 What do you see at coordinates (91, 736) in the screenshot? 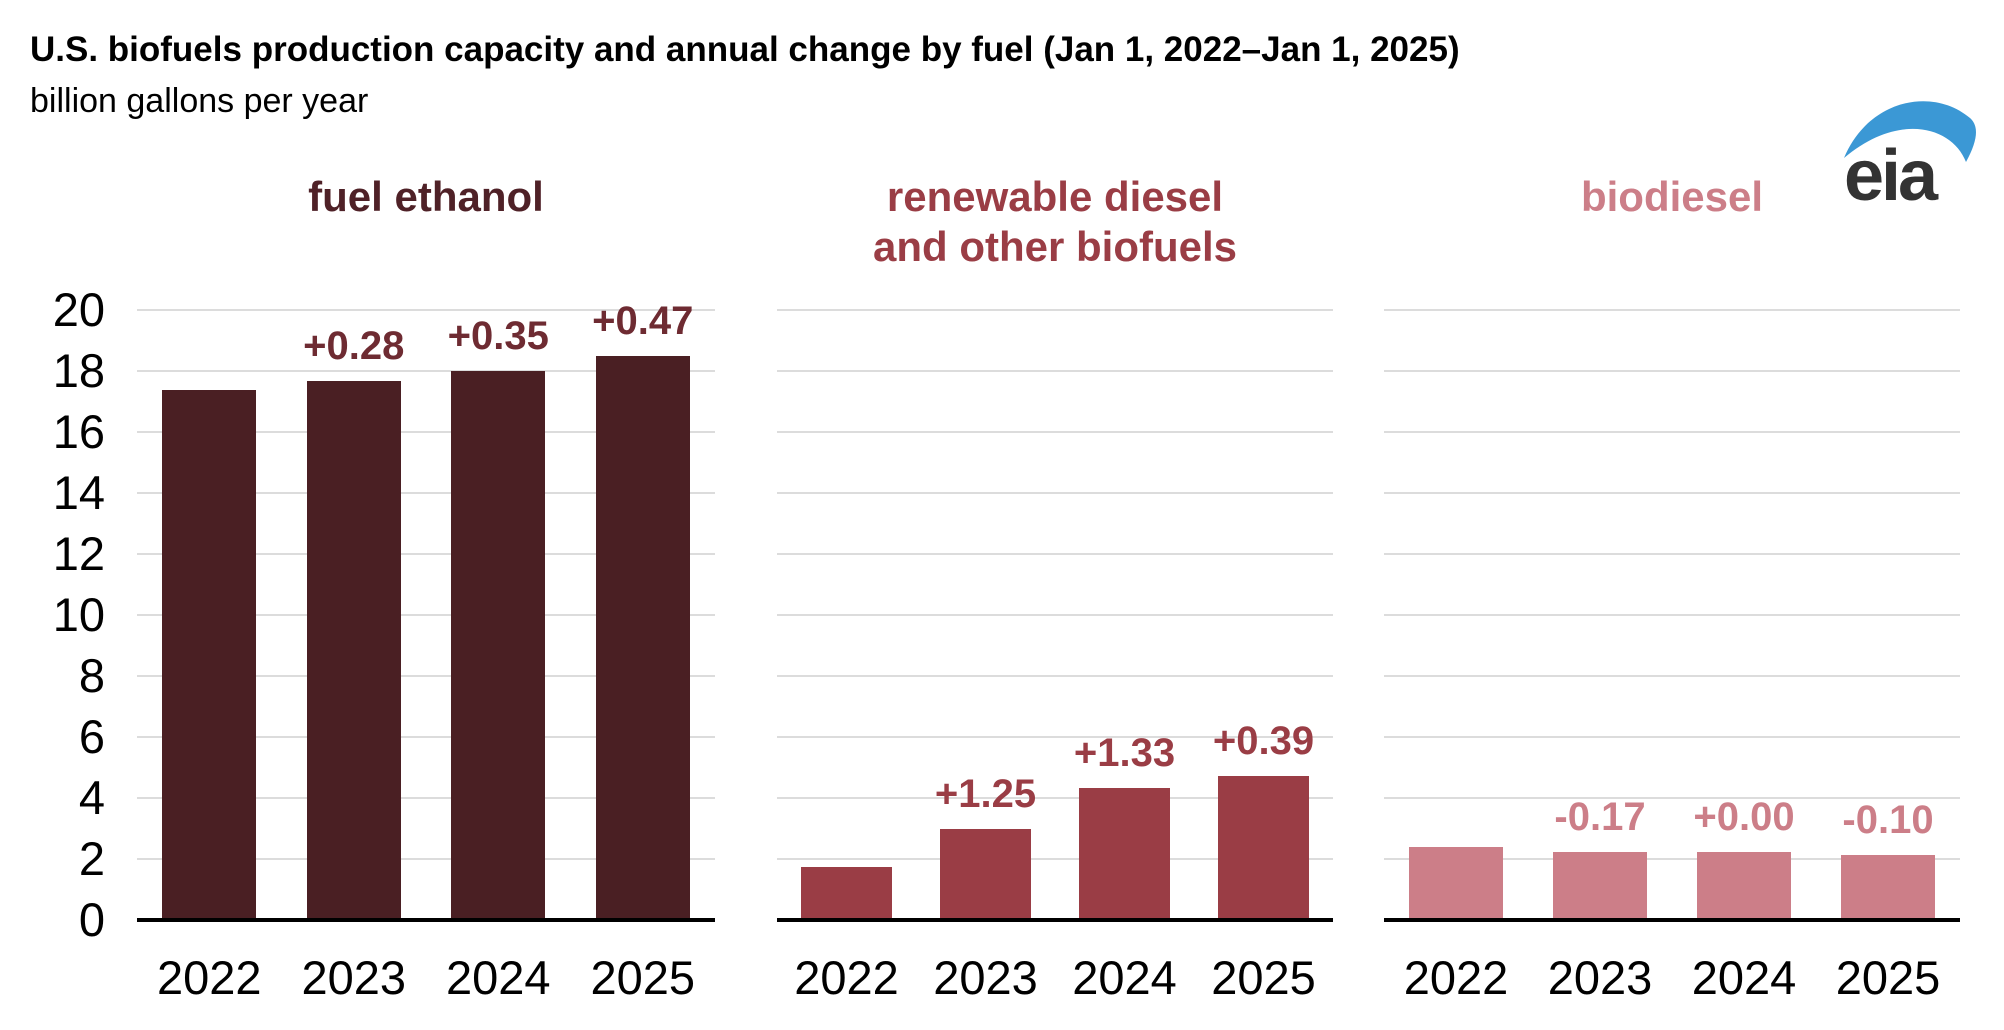
I see `y-tick-label: 6` at bounding box center [91, 736].